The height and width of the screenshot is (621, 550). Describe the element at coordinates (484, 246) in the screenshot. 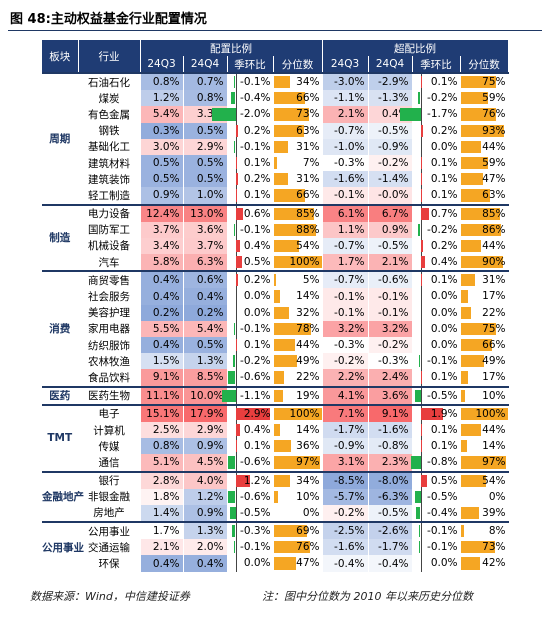

I see `value-cell: 44%` at that location.